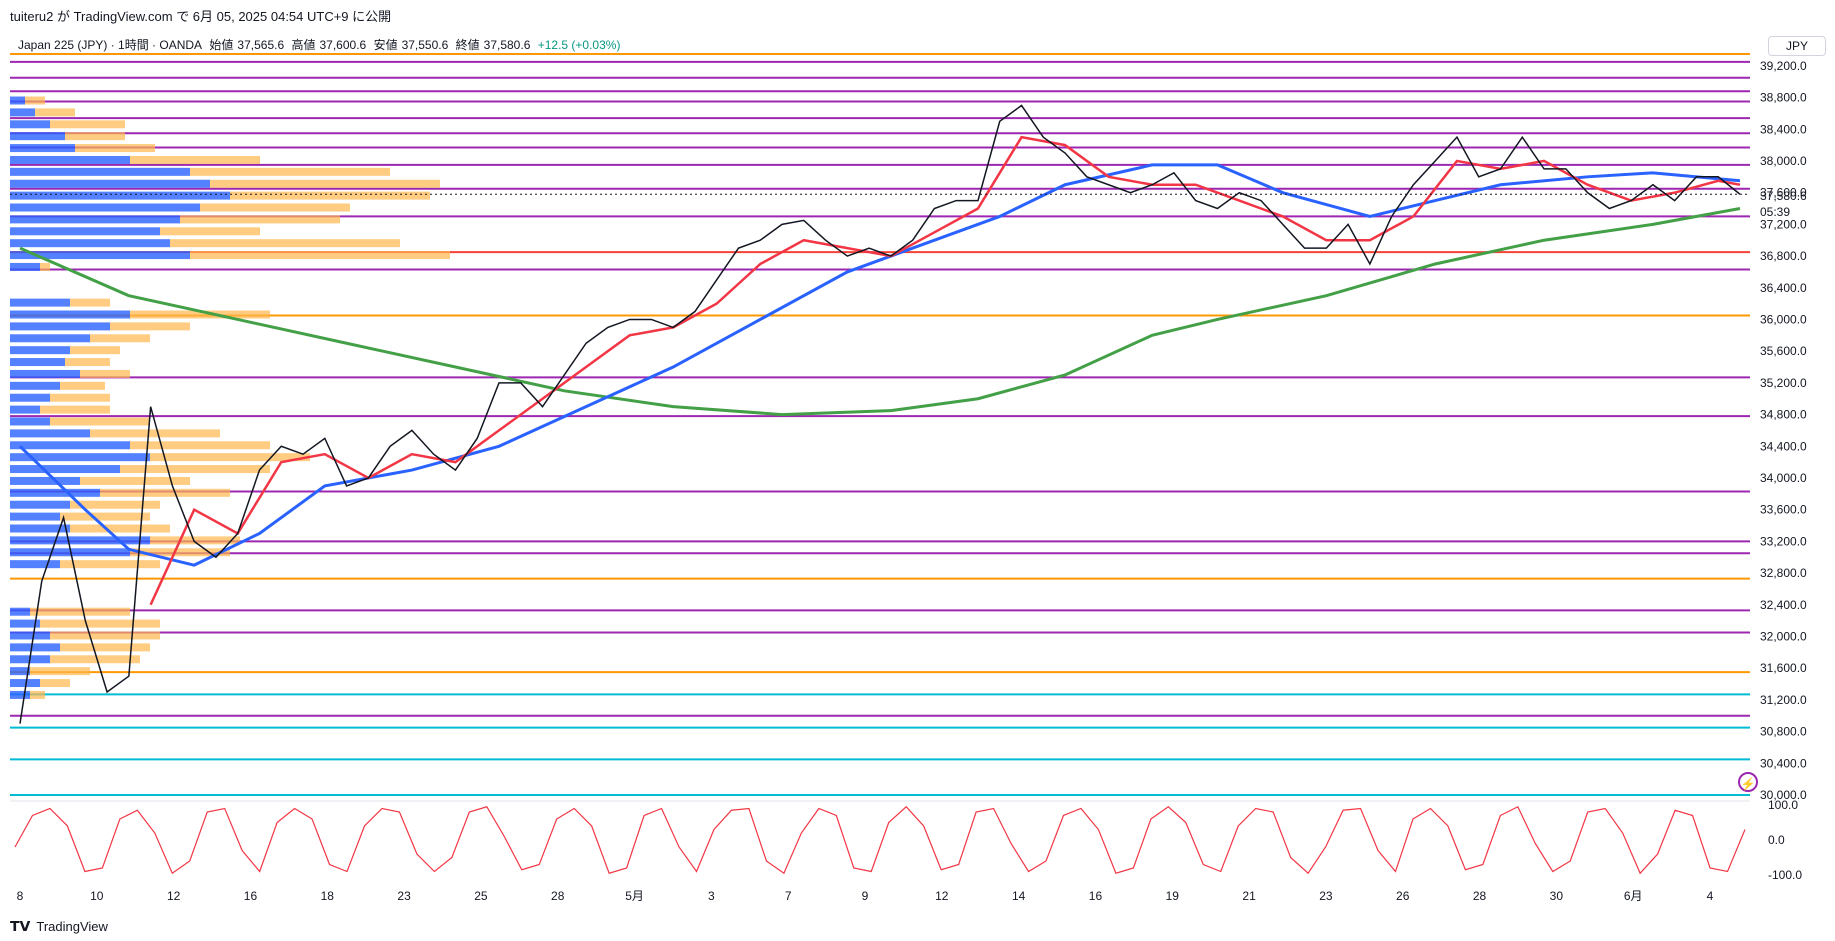 Image resolution: width=1835 pixels, height=941 pixels. Describe the element at coordinates (1783, 383) in the screenshot. I see `y-tick-label-10: 35,200.0` at that location.